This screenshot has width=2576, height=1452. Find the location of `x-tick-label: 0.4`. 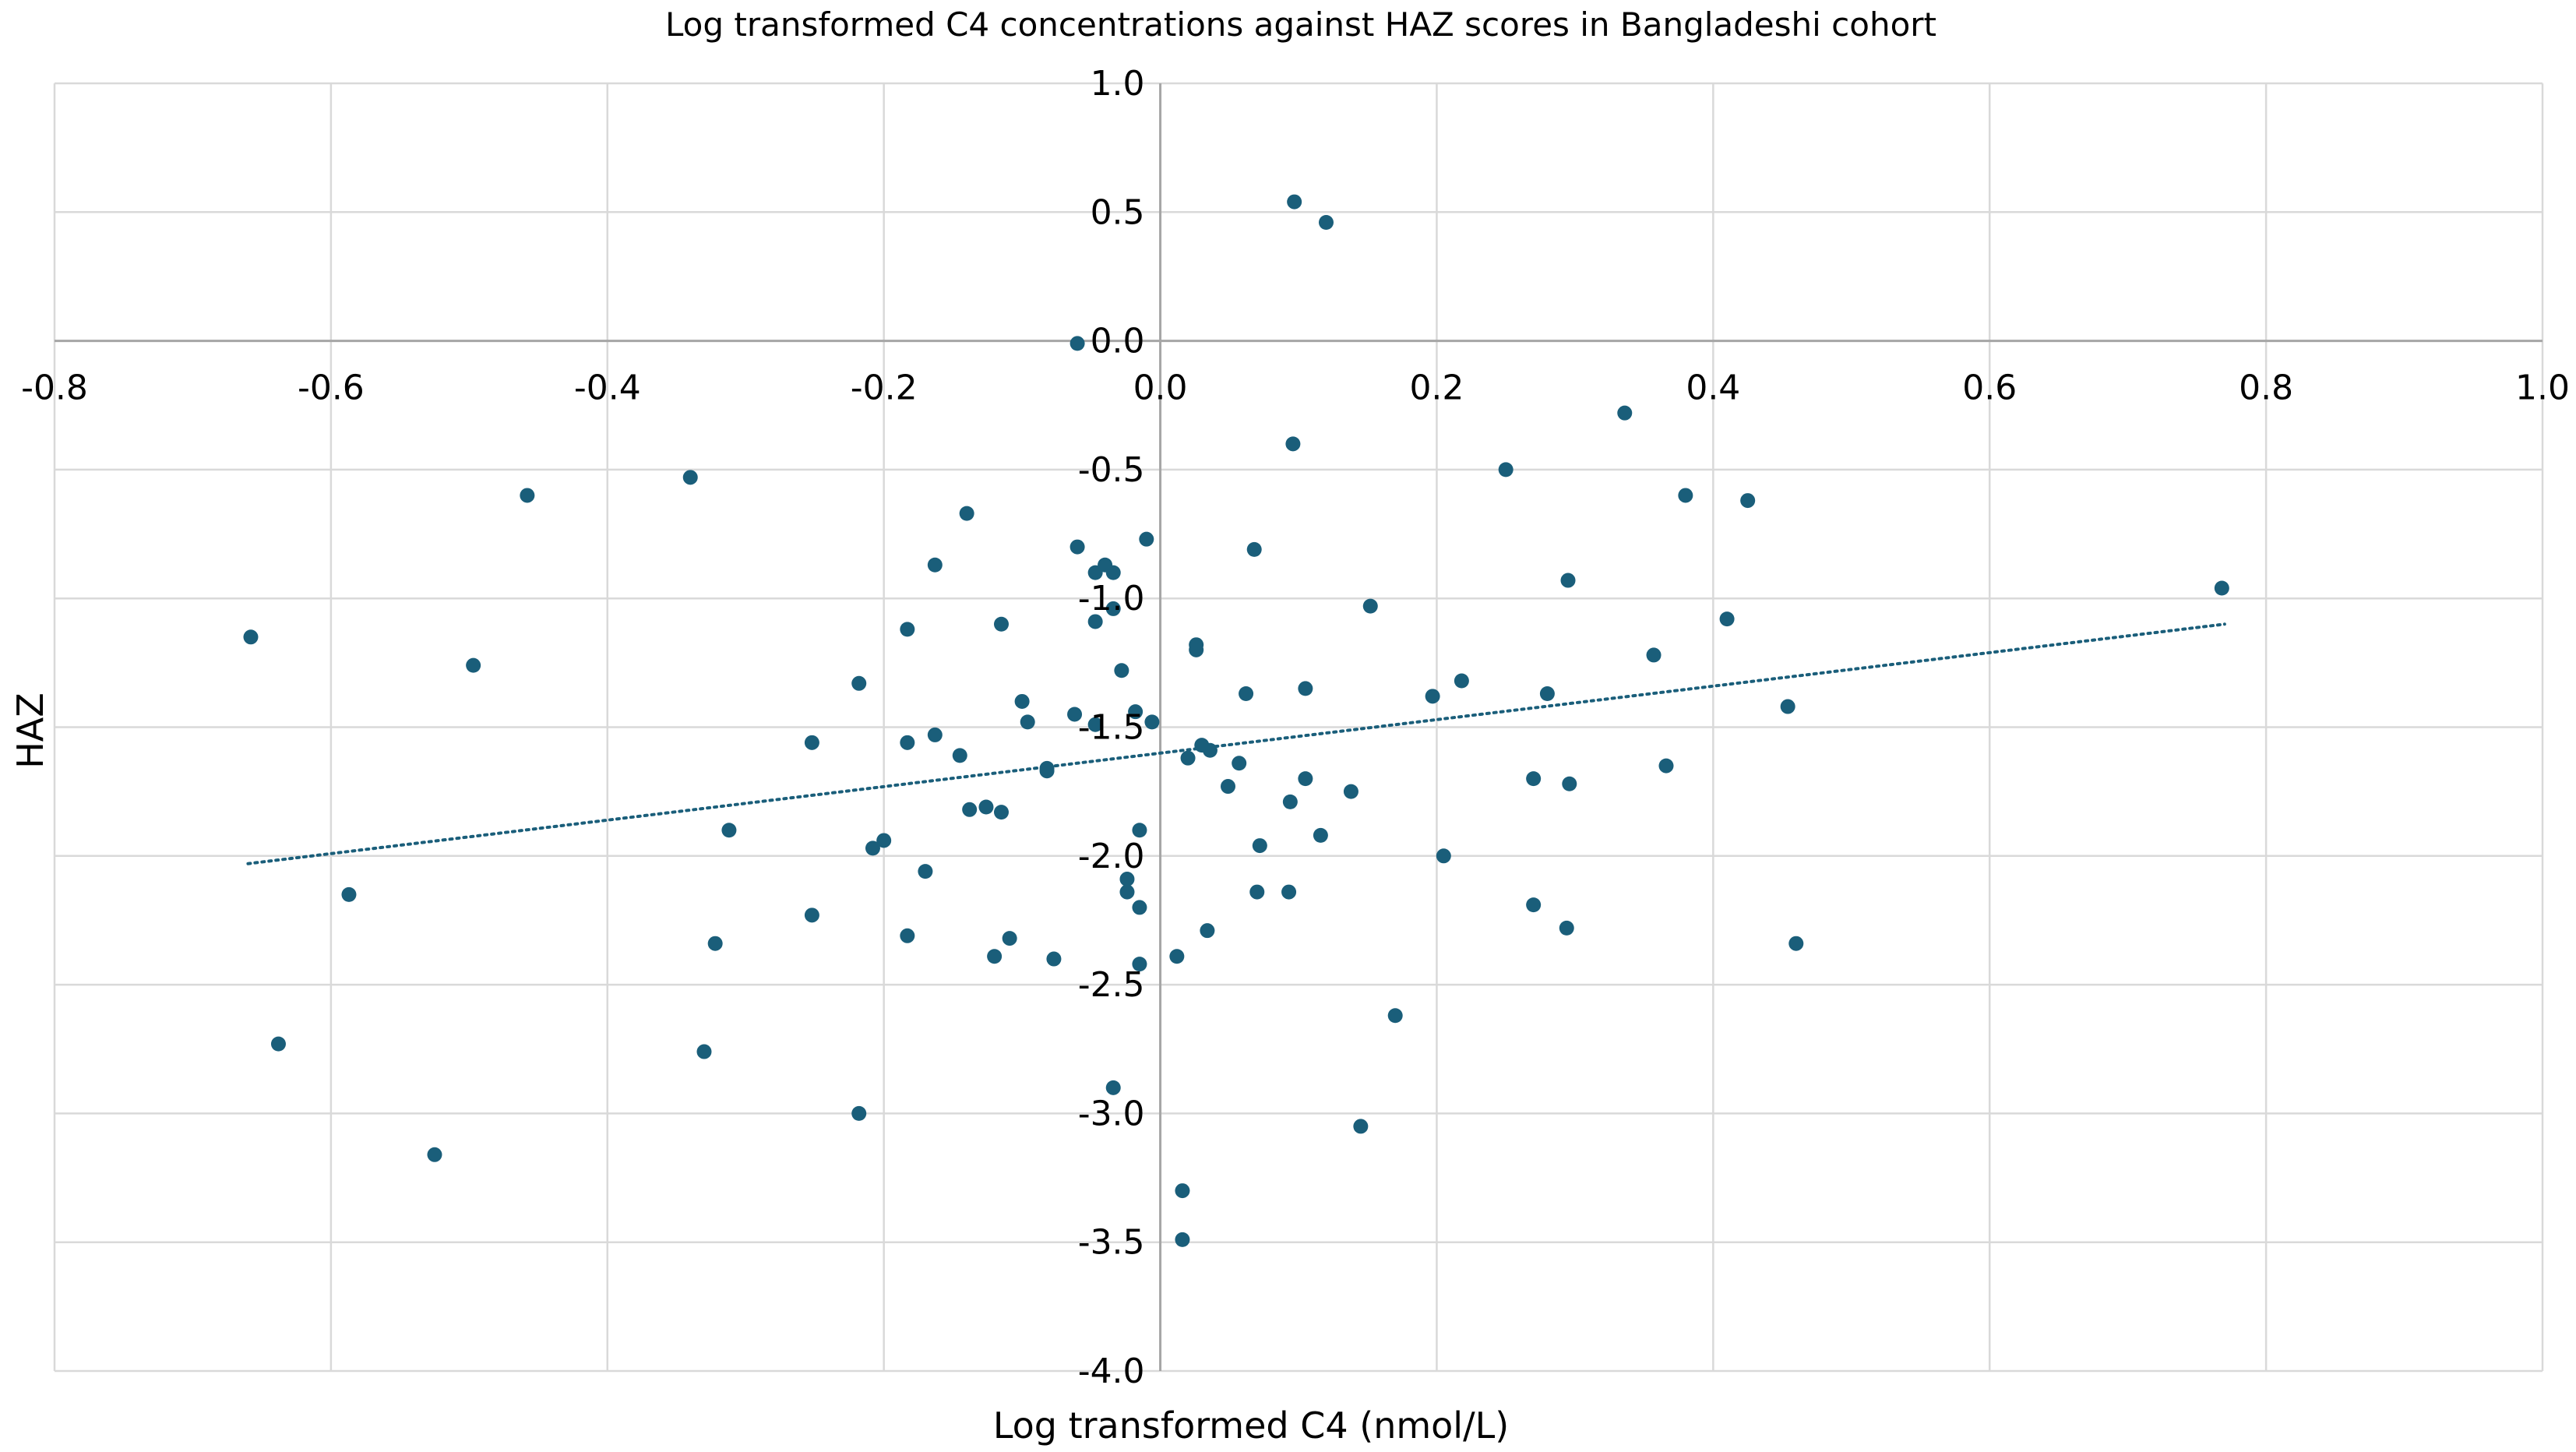

x-tick-label: 0.4 is located at coordinates (1713, 388).